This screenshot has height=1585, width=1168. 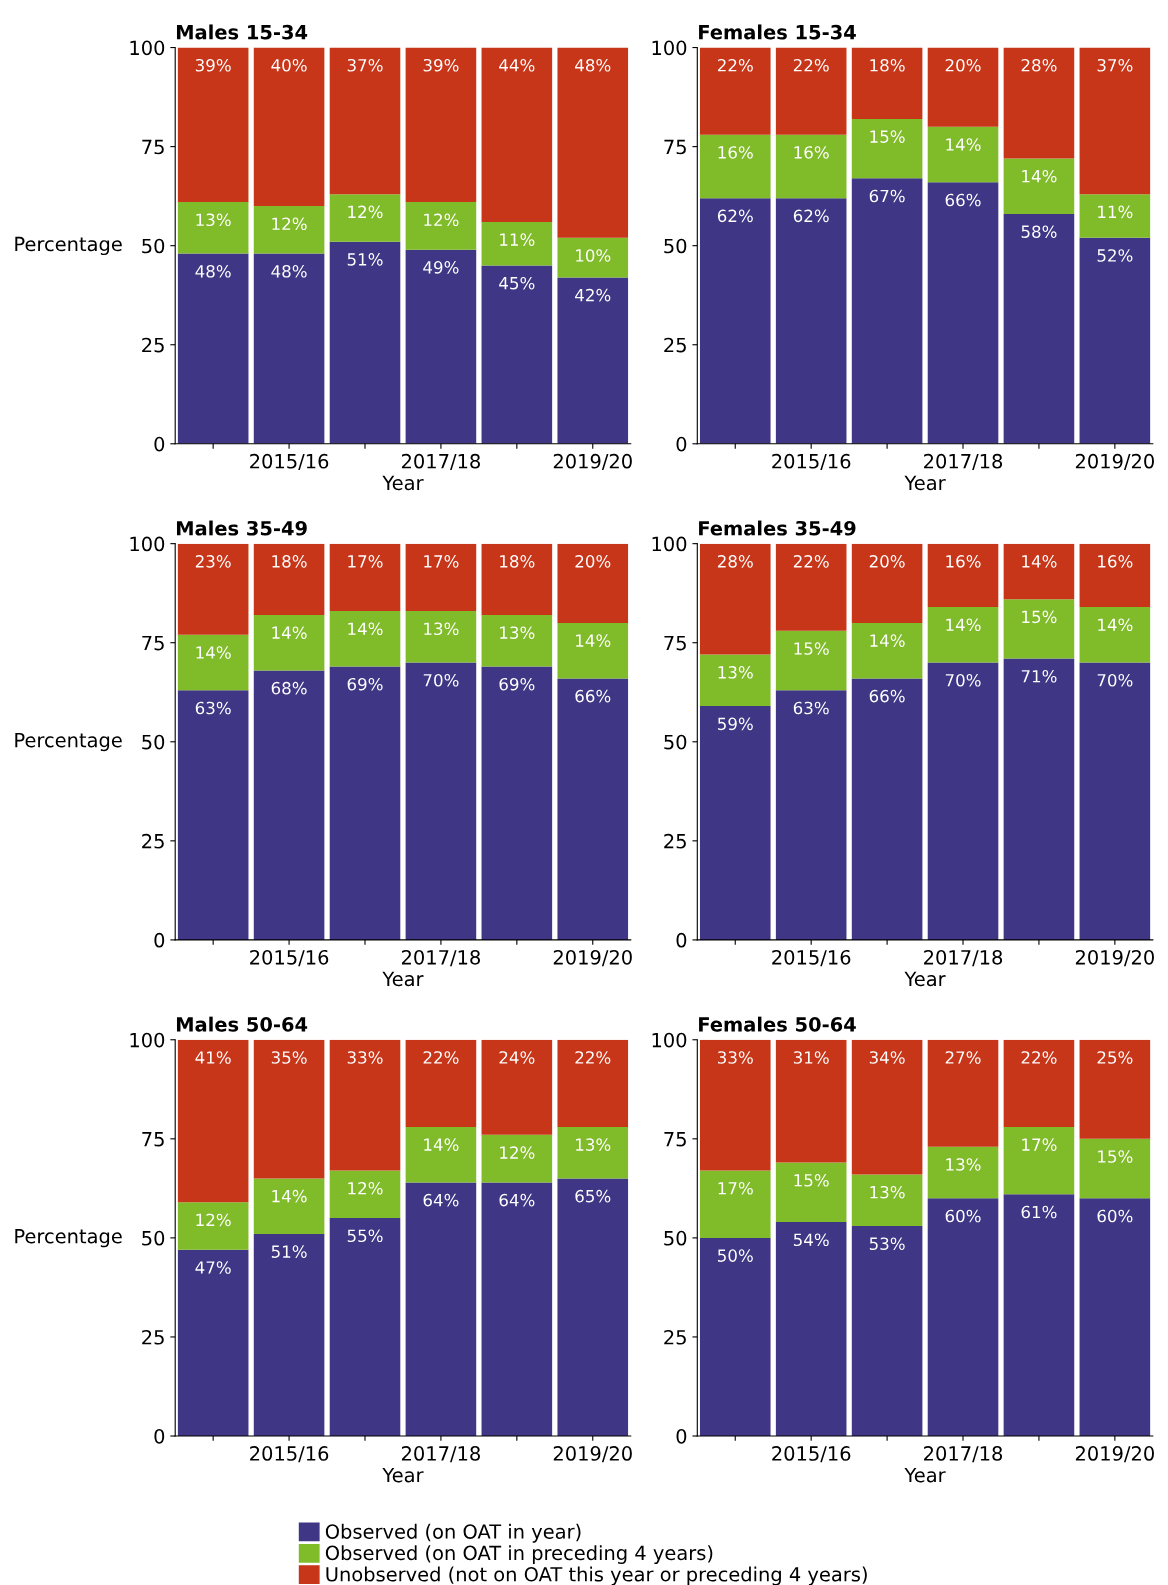 What do you see at coordinates (811, 1057) in the screenshot?
I see `data-label: 31%` at bounding box center [811, 1057].